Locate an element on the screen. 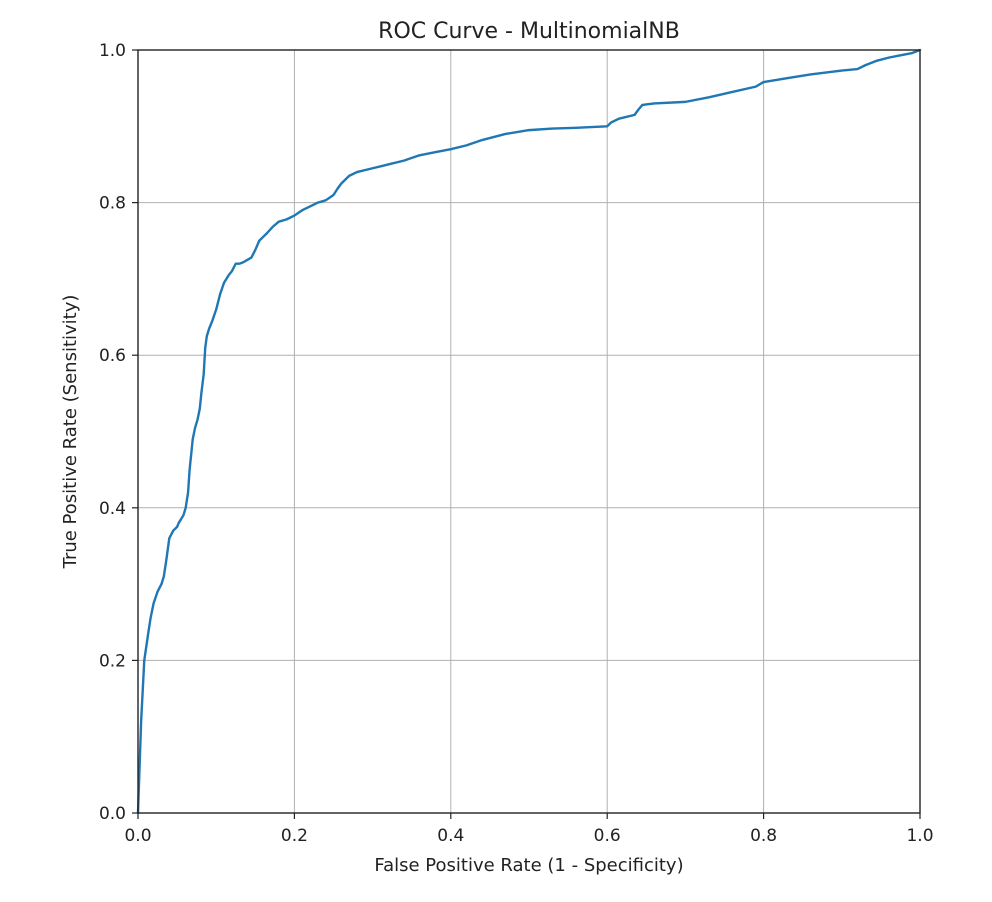 The width and height of the screenshot is (992, 902). x-tick-label: 0.2 is located at coordinates (294, 836).